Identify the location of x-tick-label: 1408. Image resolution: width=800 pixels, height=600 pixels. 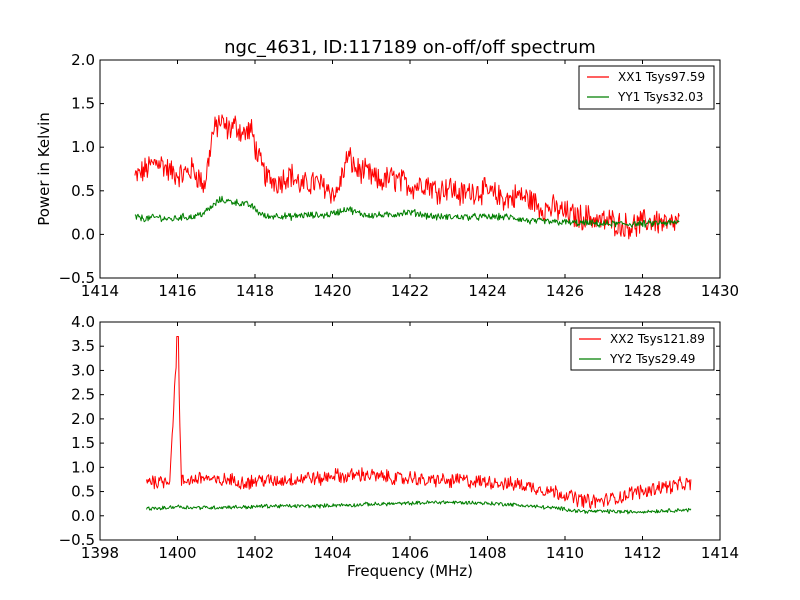
(487, 553).